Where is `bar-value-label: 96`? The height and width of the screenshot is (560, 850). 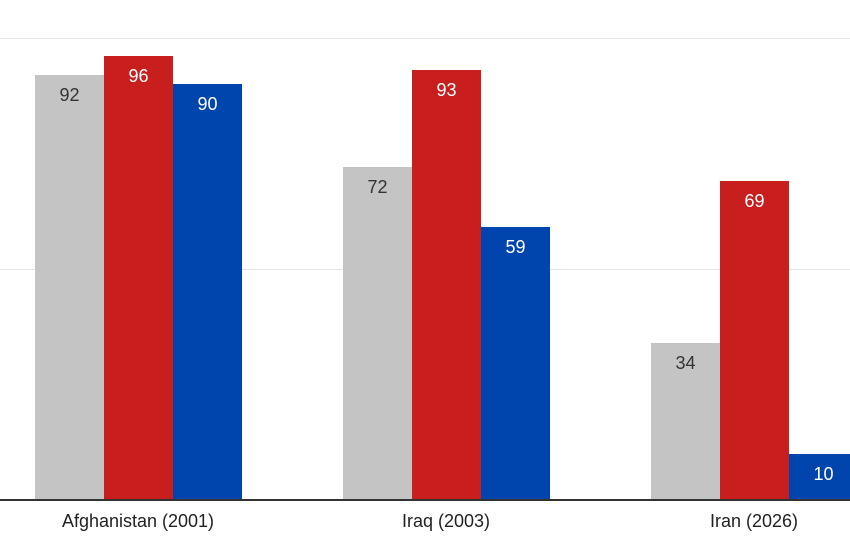
bar-value-label: 96 is located at coordinates (138, 76).